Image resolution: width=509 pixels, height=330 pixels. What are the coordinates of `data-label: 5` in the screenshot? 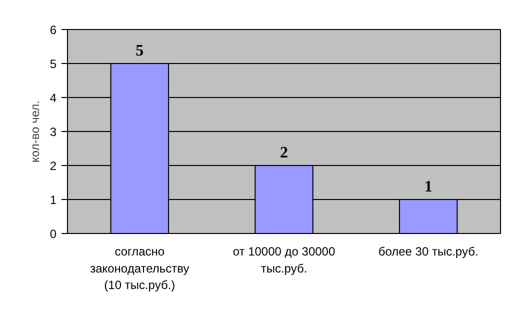 It's located at (140, 51).